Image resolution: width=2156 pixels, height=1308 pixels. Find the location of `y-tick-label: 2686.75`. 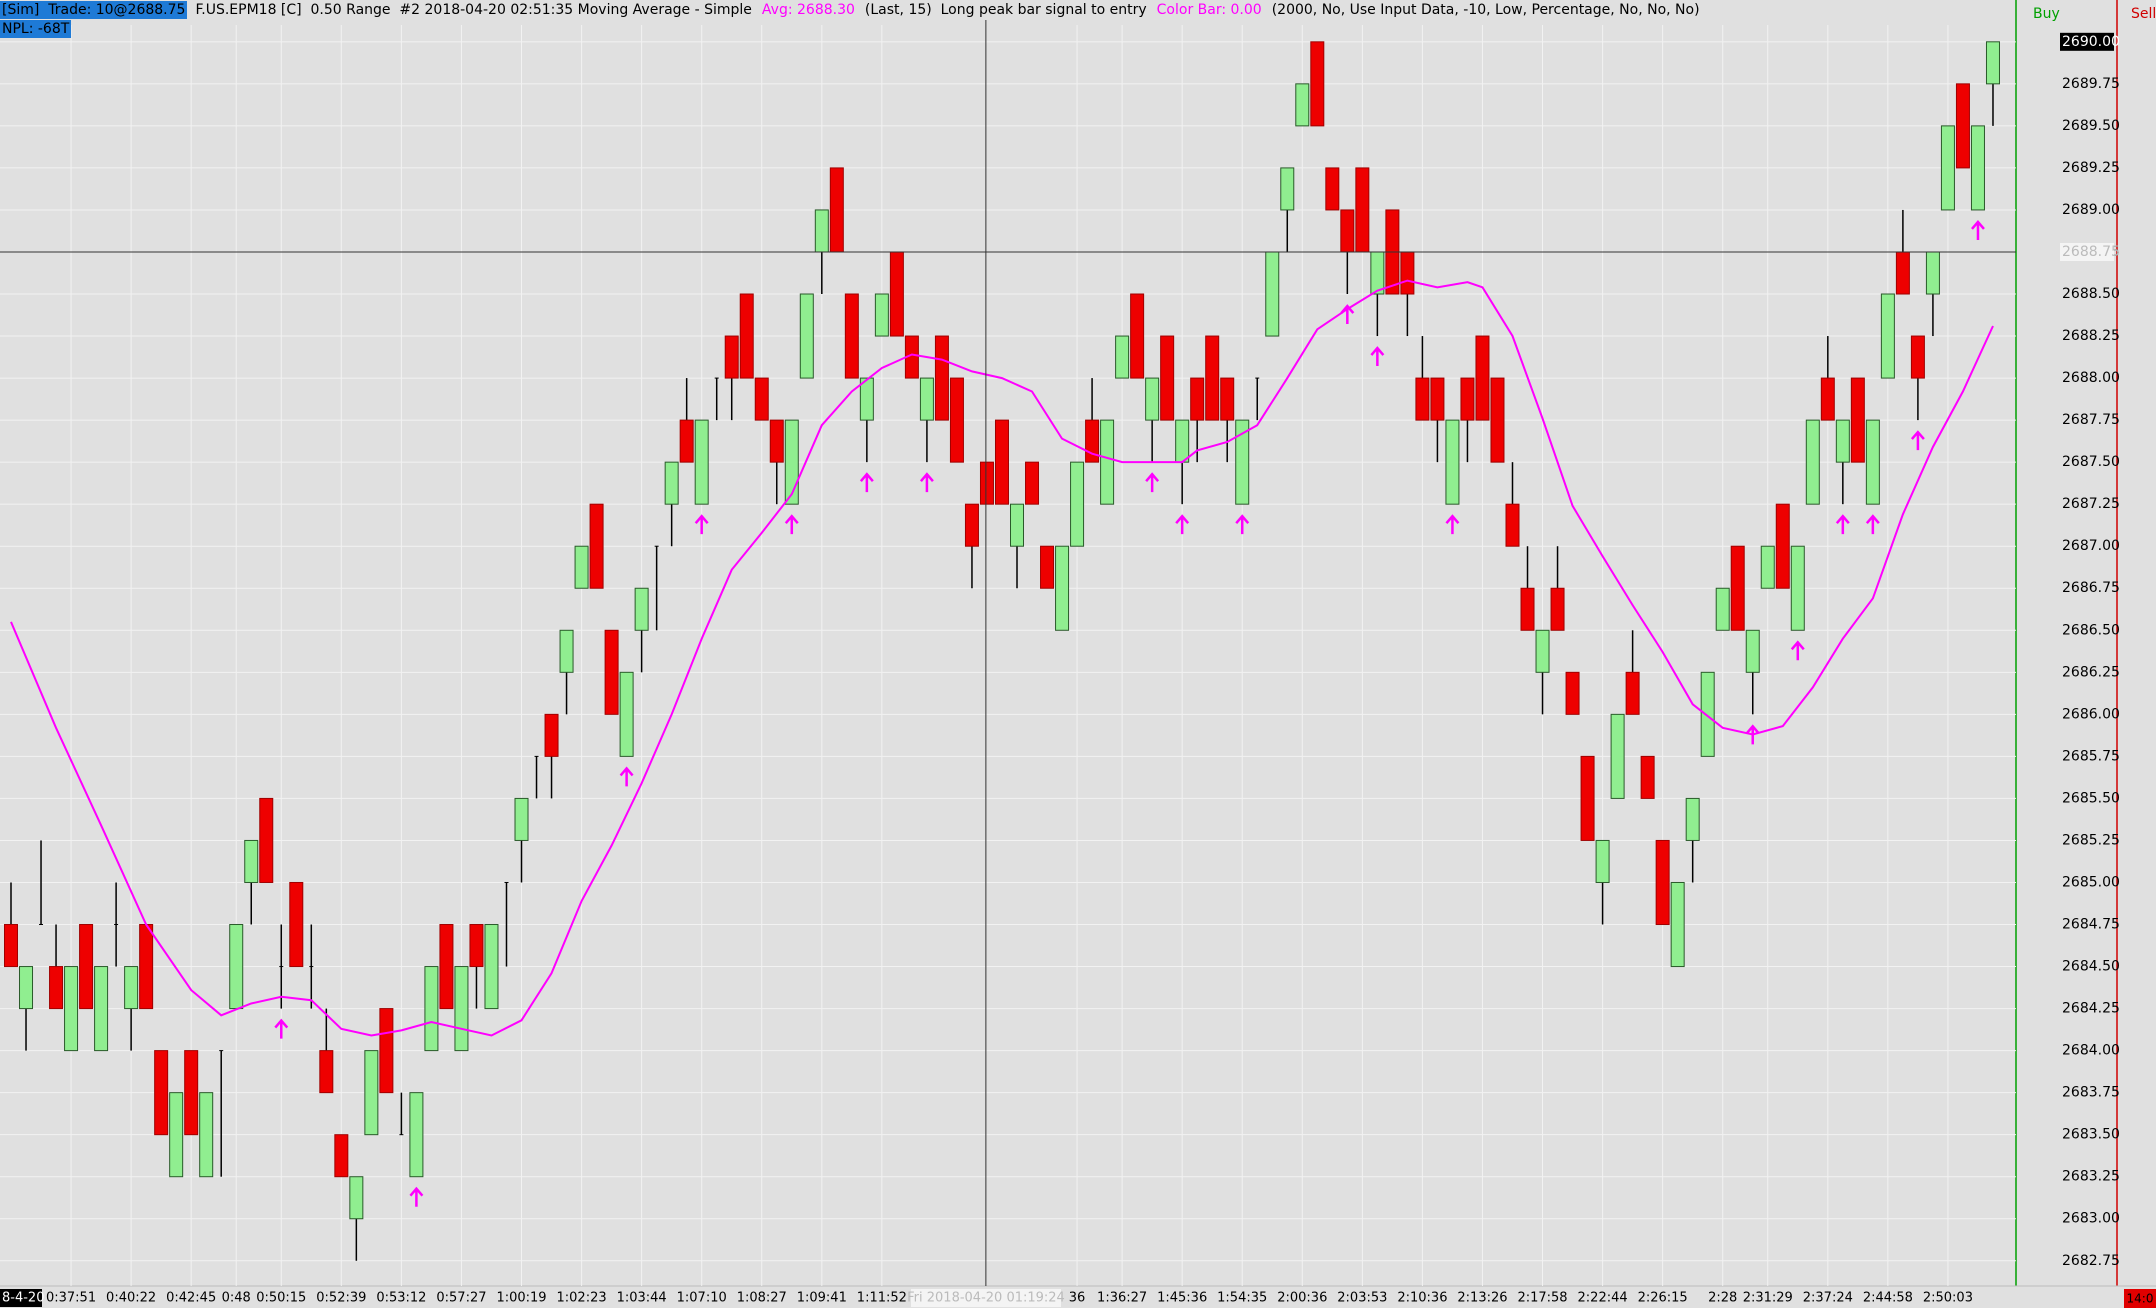

y-tick-label: 2686.75 is located at coordinates (2091, 588).